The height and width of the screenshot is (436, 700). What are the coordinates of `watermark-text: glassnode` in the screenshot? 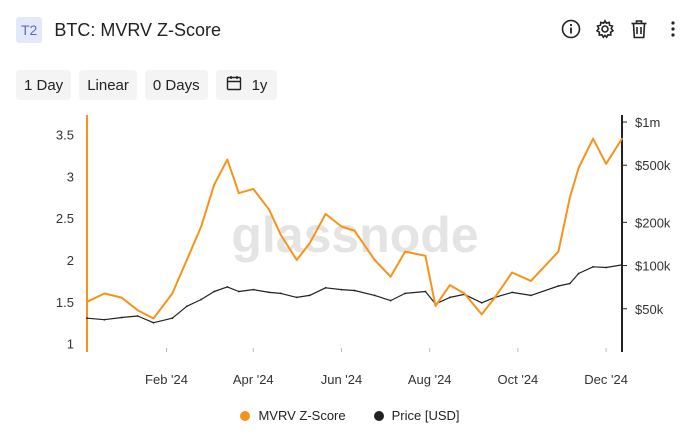 It's located at (354, 235).